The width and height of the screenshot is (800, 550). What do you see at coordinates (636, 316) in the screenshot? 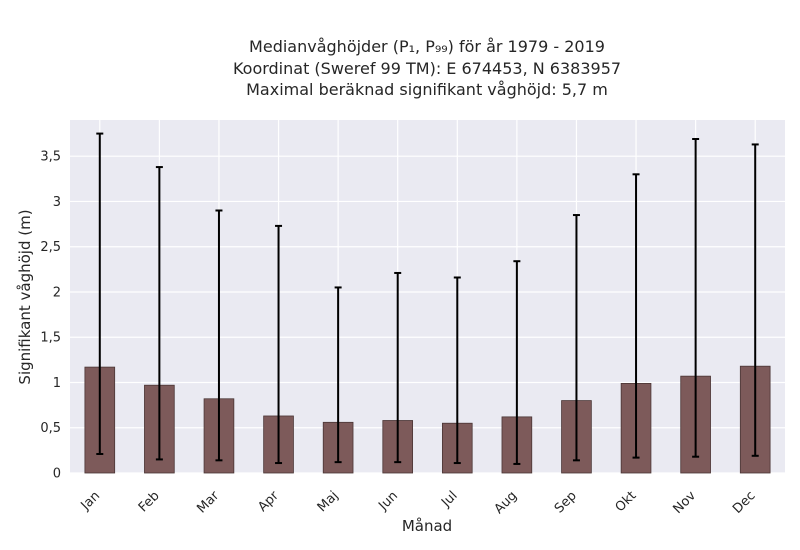
I see `error-bar-okt` at bounding box center [636, 316].